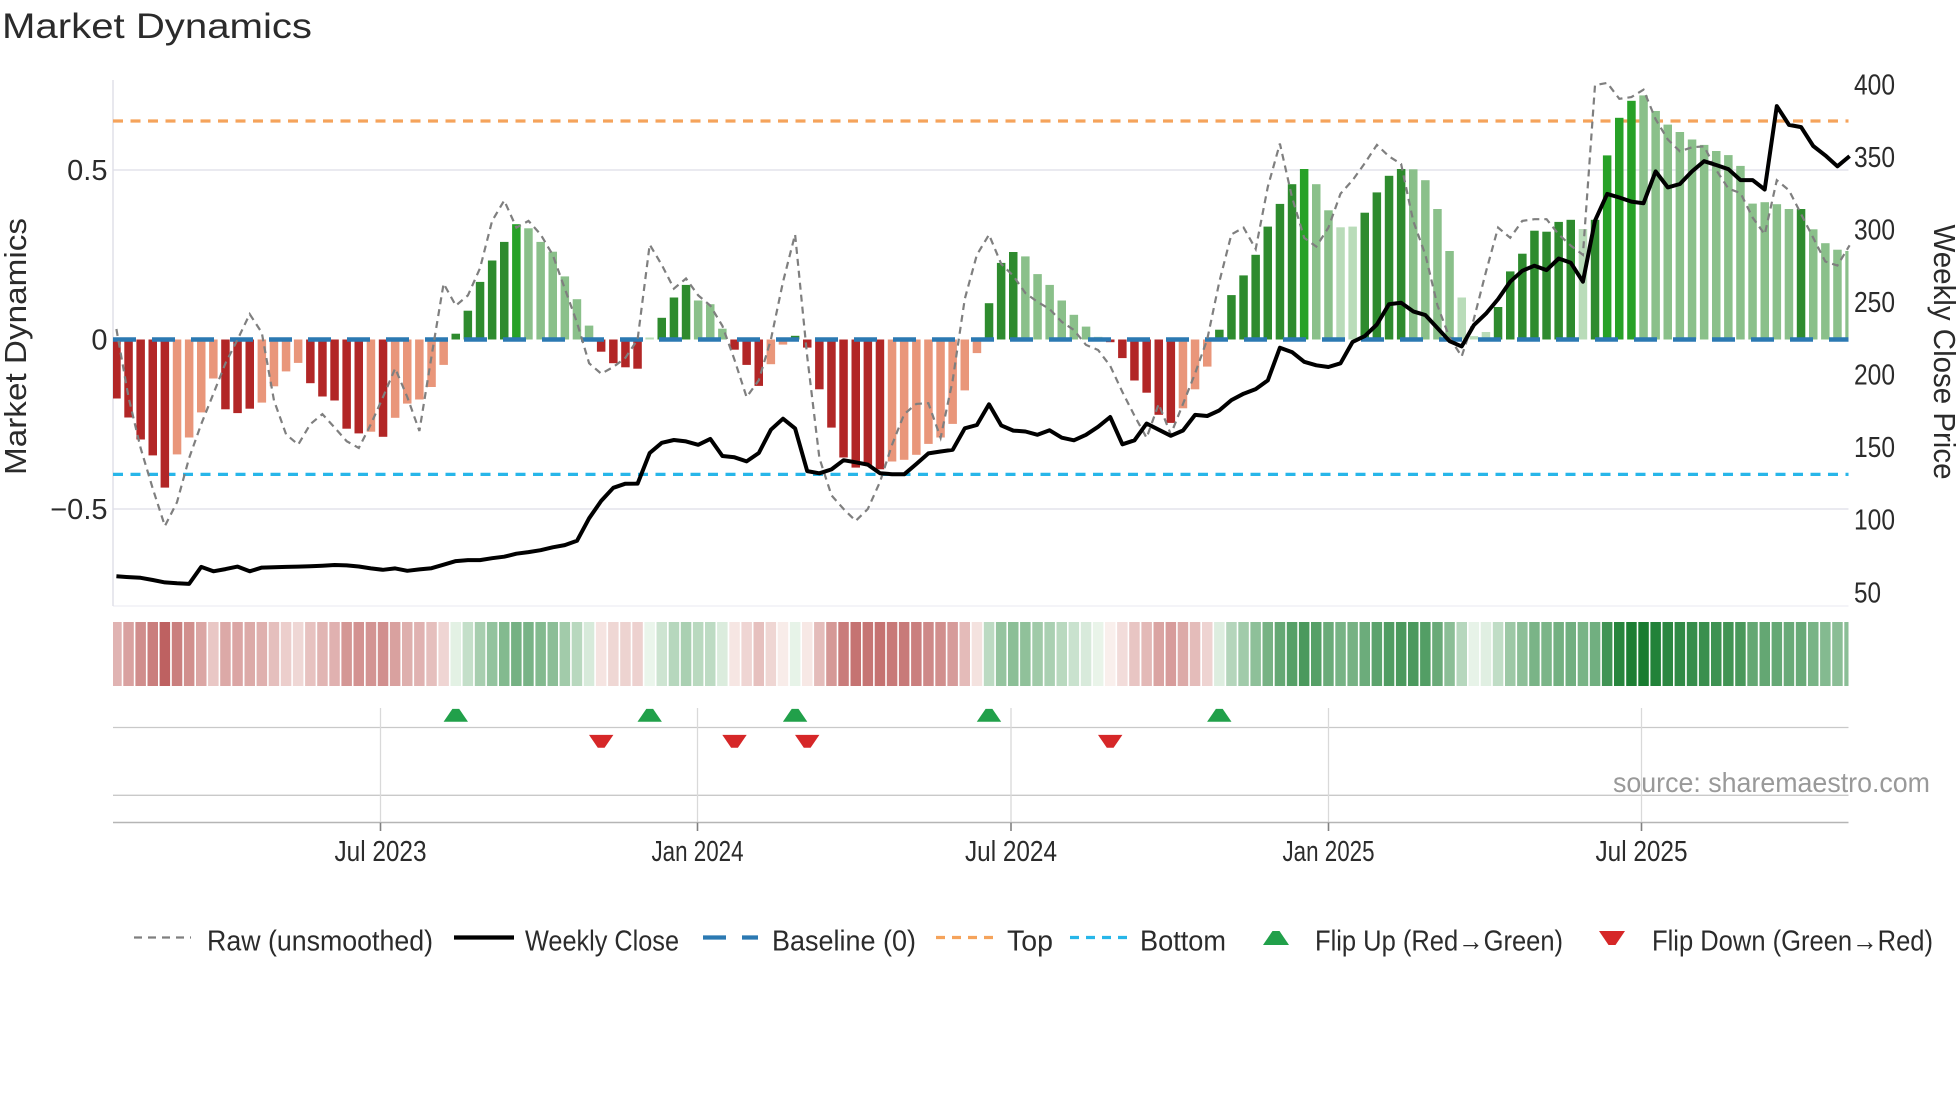 The image size is (1960, 1107). Describe the element at coordinates (1867, 593) in the screenshot. I see `svg-text: 50` at that location.